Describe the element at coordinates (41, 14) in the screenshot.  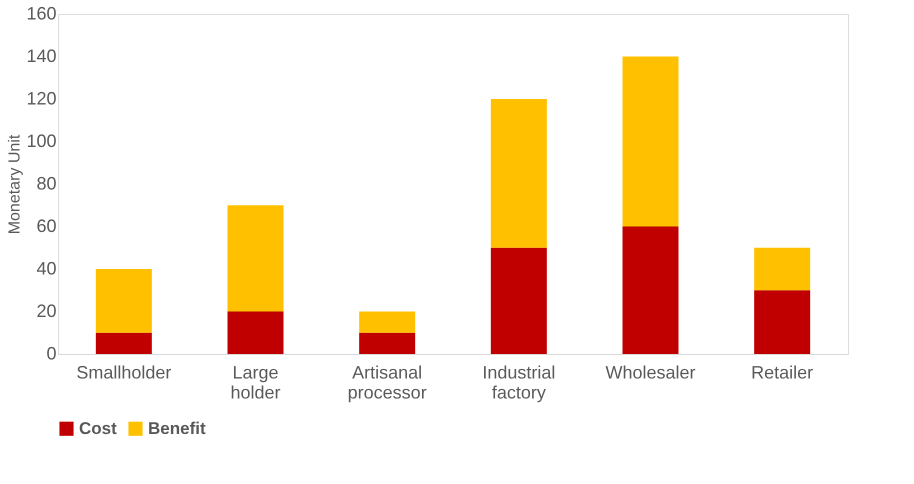
I see `y-tick-label: 160` at that location.